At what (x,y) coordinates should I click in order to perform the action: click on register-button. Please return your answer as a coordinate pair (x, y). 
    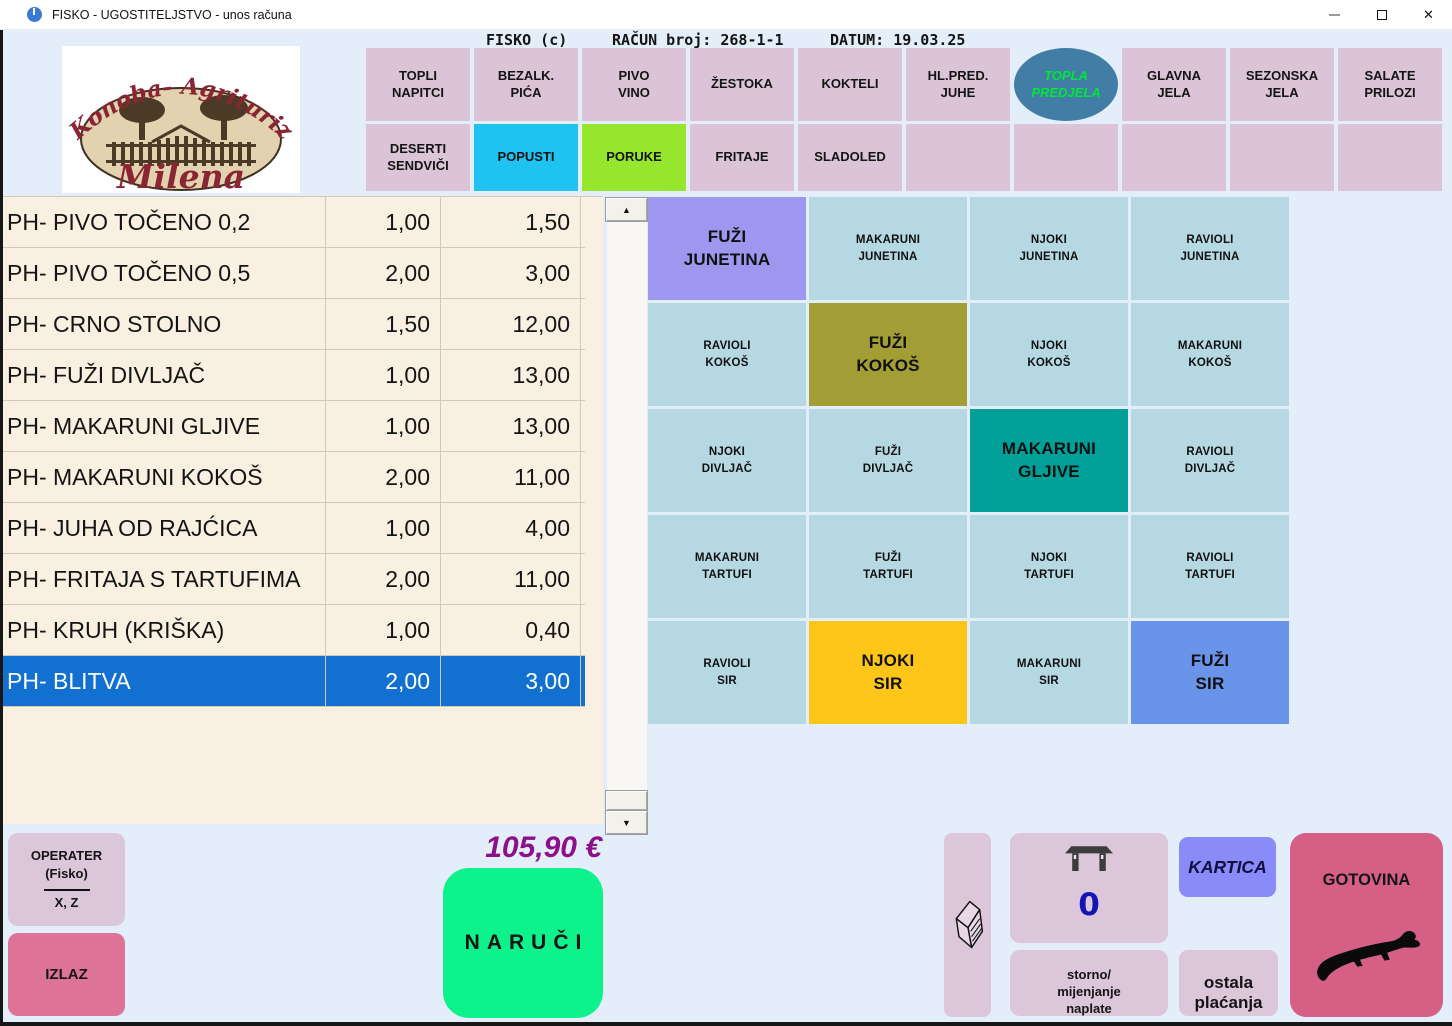
    Looking at the image, I should click on (967, 925).